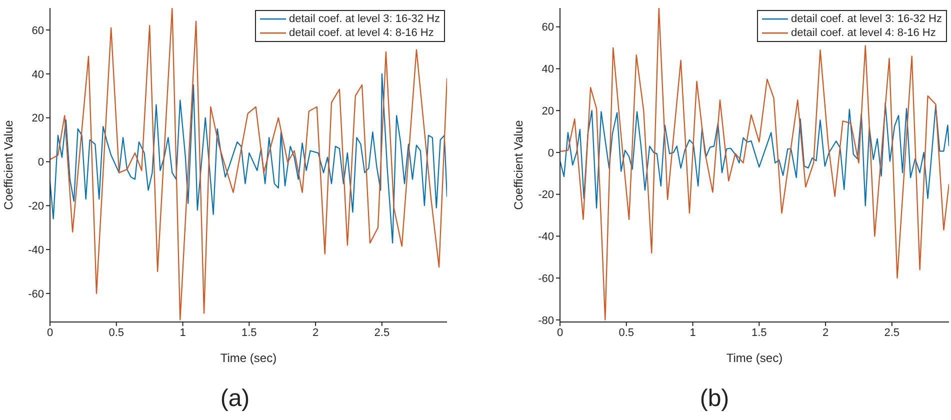  I want to click on line-series, so click(754, 155).